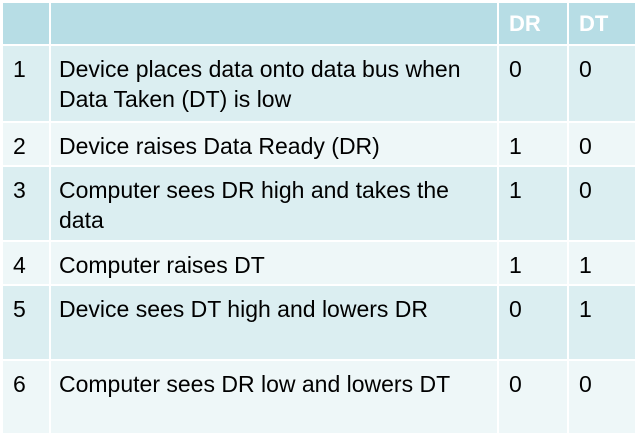 This screenshot has width=639, height=441. What do you see at coordinates (275, 145) in the screenshot?
I see `step-description: Device raises Data Ready (DR)` at bounding box center [275, 145].